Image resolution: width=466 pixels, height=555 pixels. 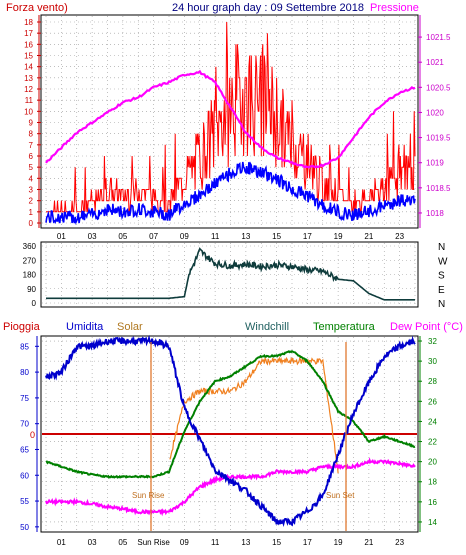 I want to click on pressure-tick-label: 1020.5, so click(x=438, y=87).